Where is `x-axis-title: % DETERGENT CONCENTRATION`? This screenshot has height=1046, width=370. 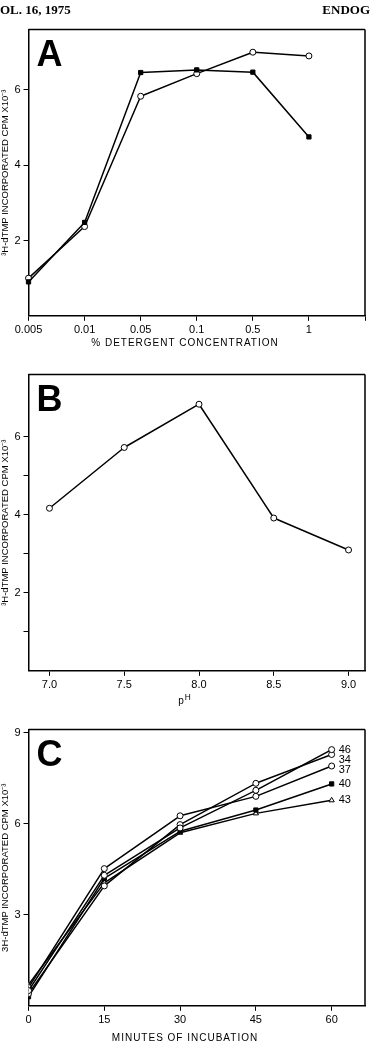
x-axis-title: % DETERGENT CONCENTRATION is located at coordinates (185, 342).